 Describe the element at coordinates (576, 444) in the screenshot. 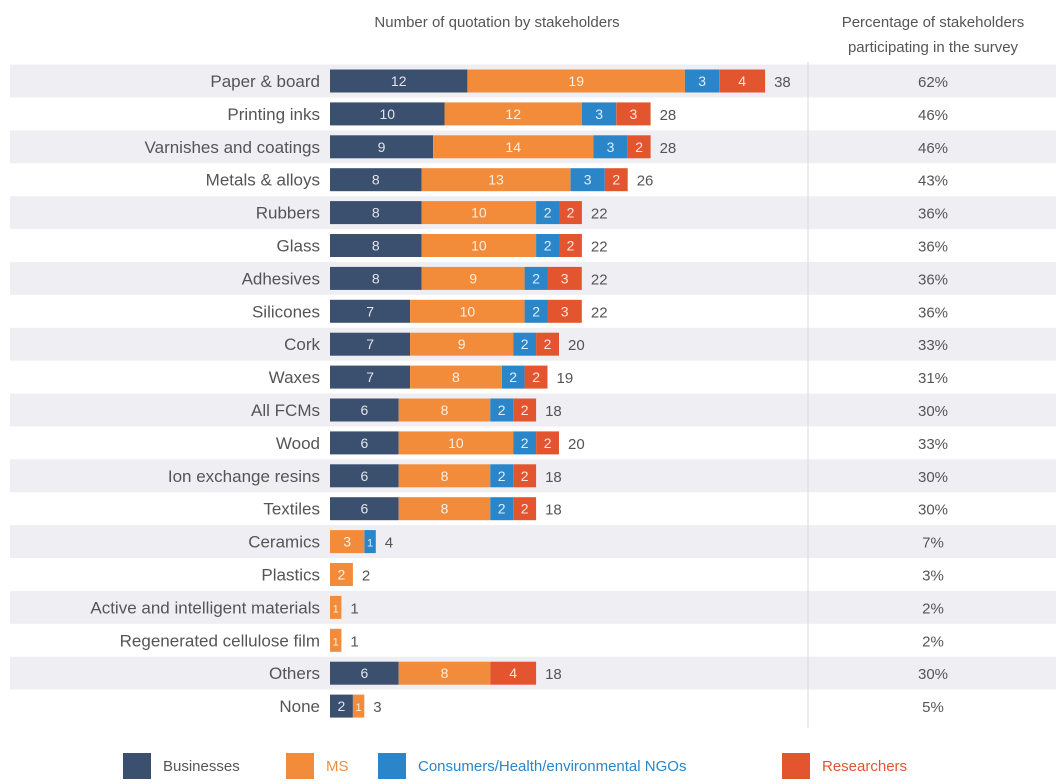

I see `total-label: 20` at that location.